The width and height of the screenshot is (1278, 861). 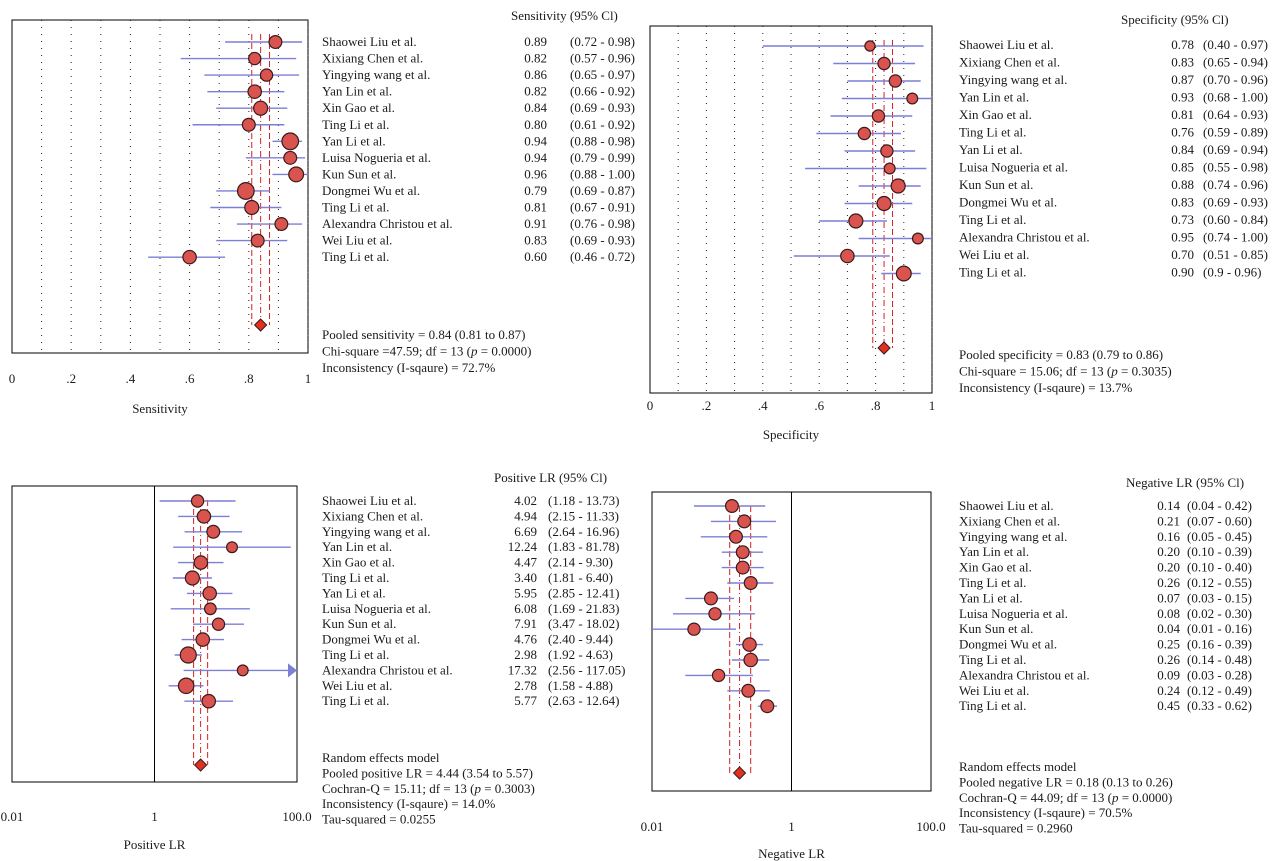 I want to click on study-estimate: 2.78, so click(x=525, y=685).